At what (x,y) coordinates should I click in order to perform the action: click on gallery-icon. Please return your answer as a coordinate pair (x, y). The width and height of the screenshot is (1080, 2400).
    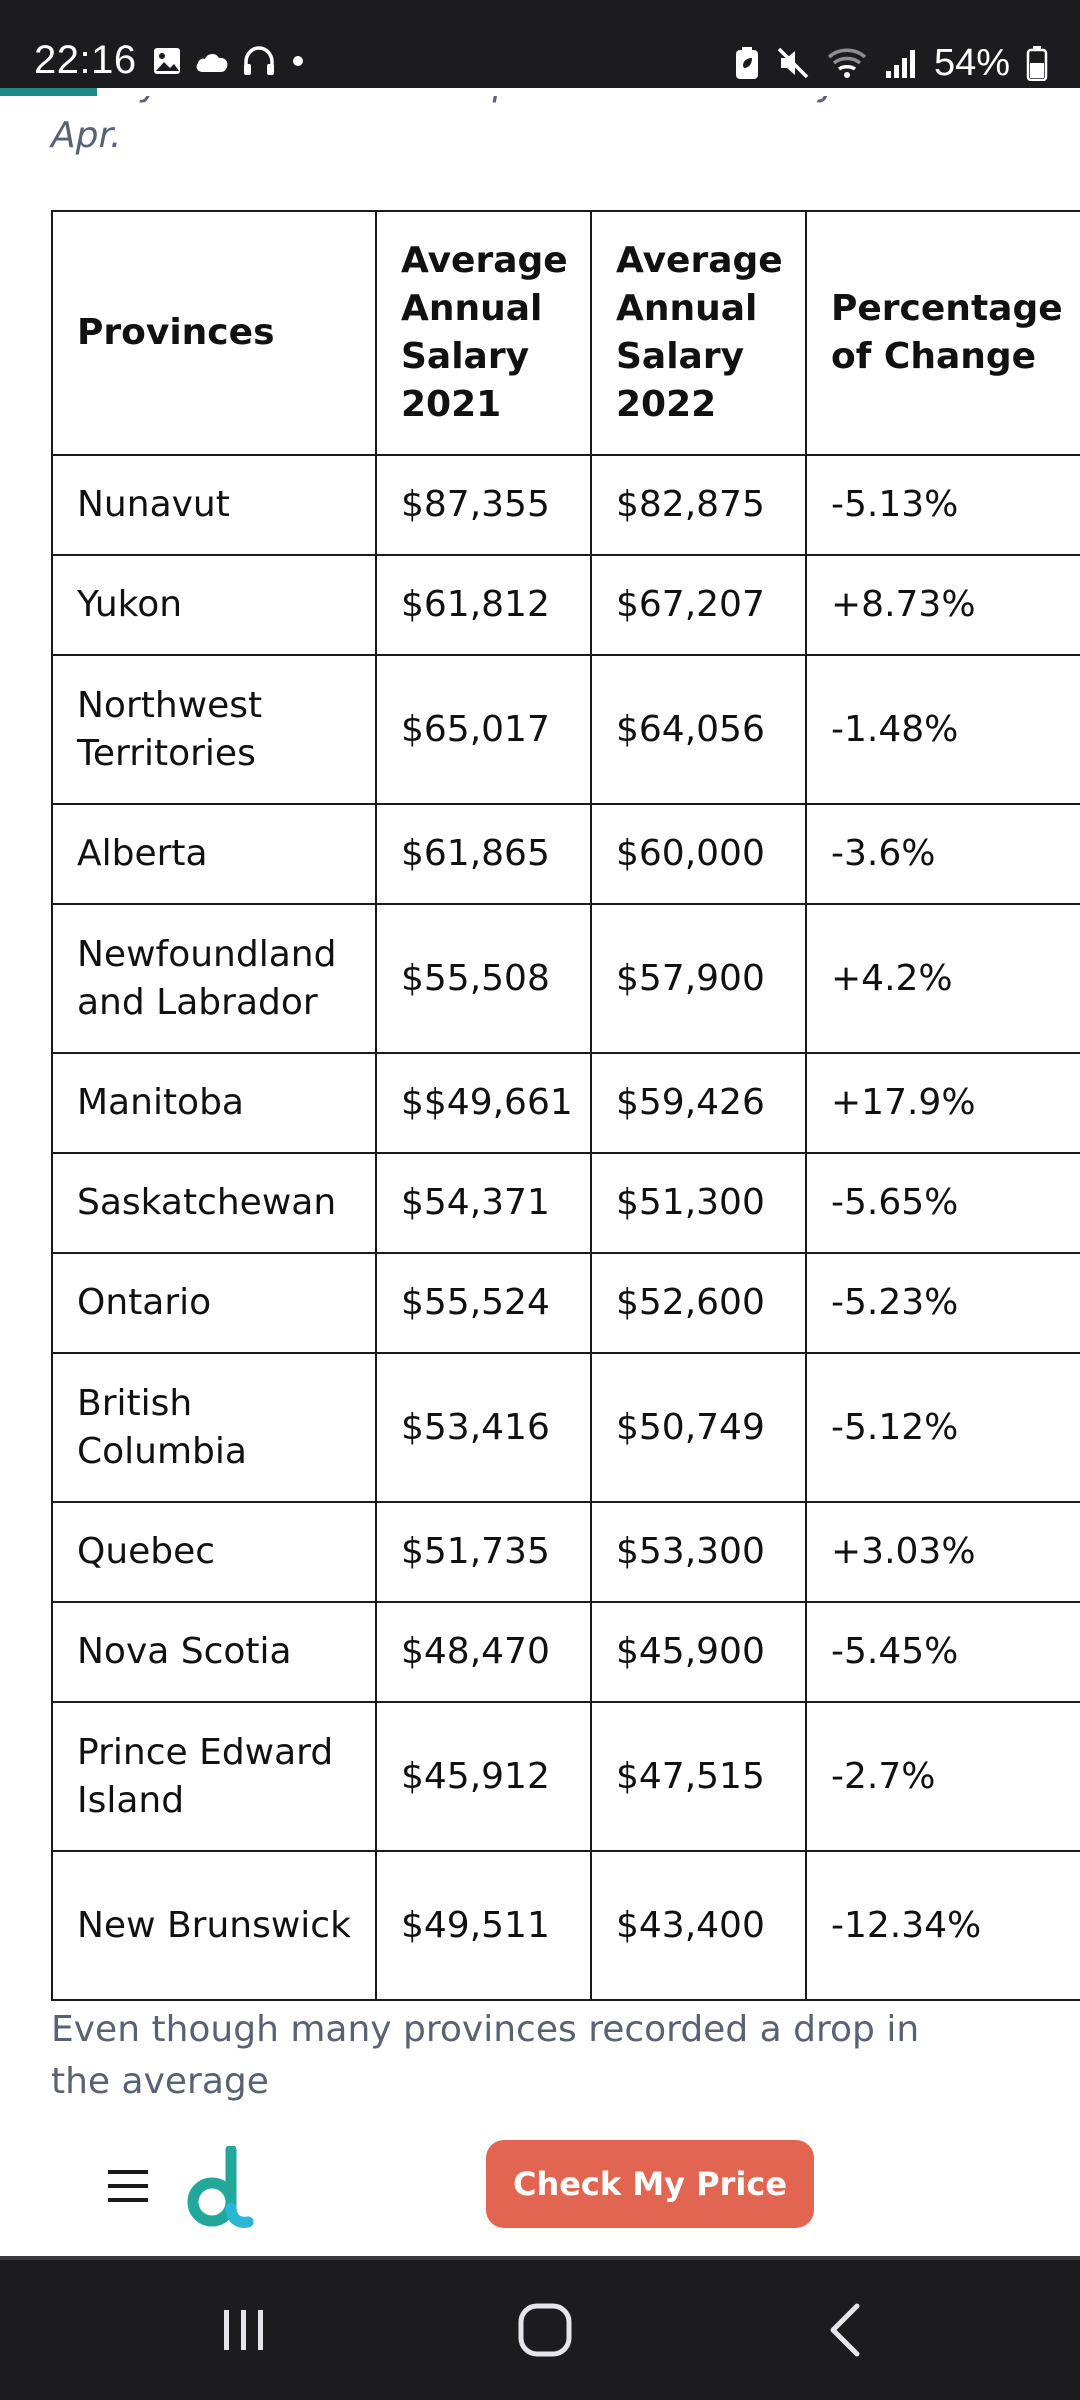
    Looking at the image, I should click on (167, 61).